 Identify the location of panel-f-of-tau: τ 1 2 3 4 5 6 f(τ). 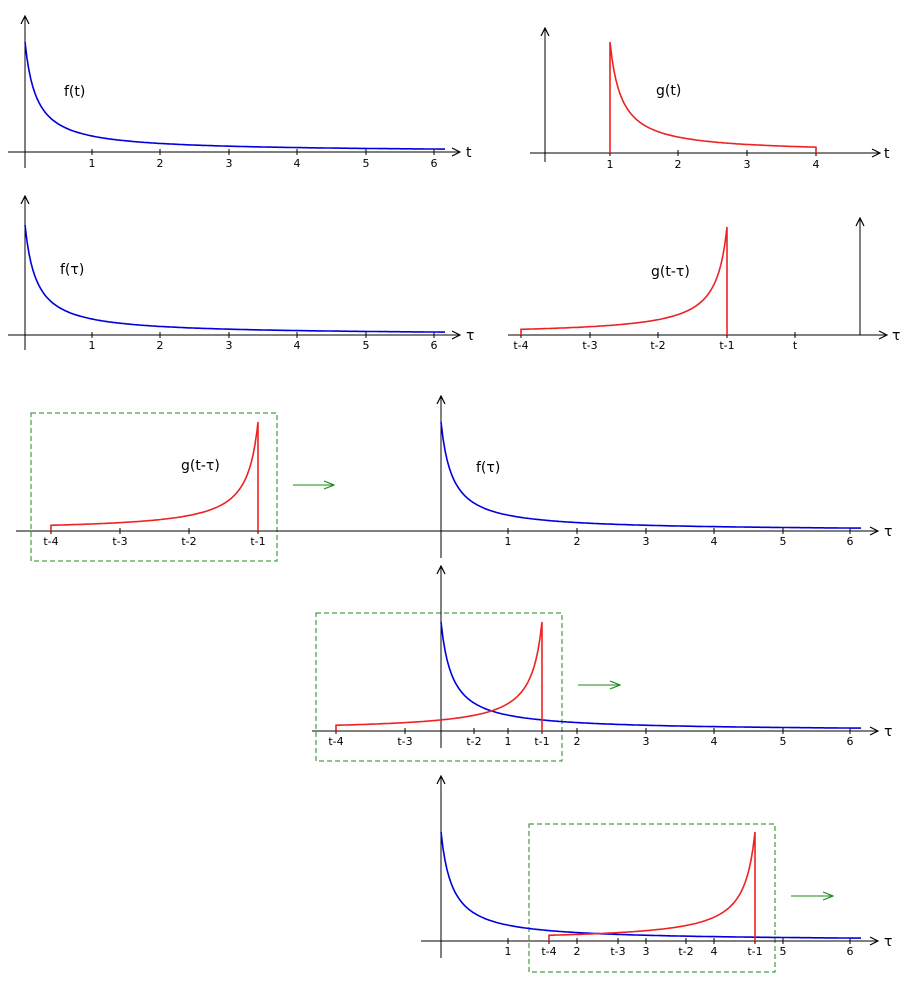
(241, 274).